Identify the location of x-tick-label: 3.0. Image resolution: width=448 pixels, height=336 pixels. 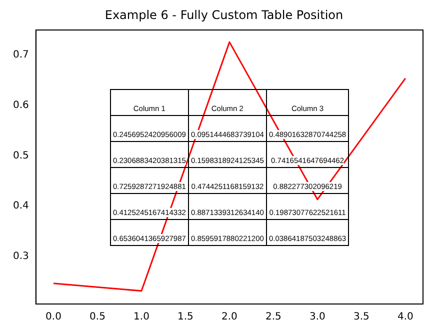
(317, 317).